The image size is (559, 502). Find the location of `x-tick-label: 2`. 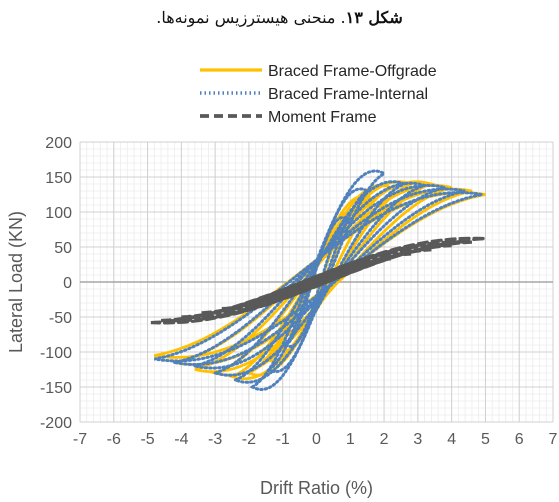

x-tick-label: 2 is located at coordinates (384, 439).